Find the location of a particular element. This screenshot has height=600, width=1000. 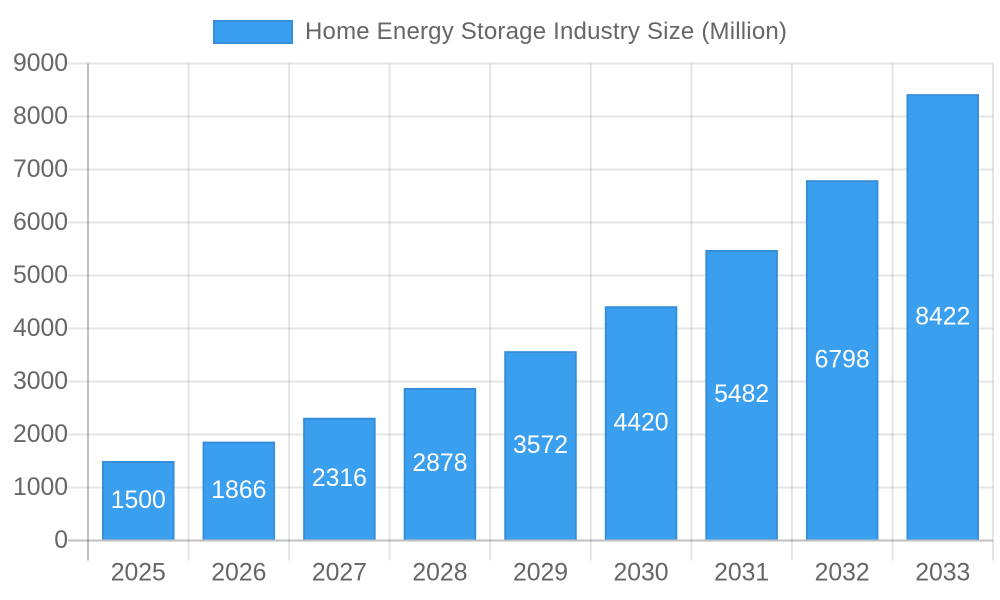

x-axis-label: 2031 is located at coordinates (741, 573).